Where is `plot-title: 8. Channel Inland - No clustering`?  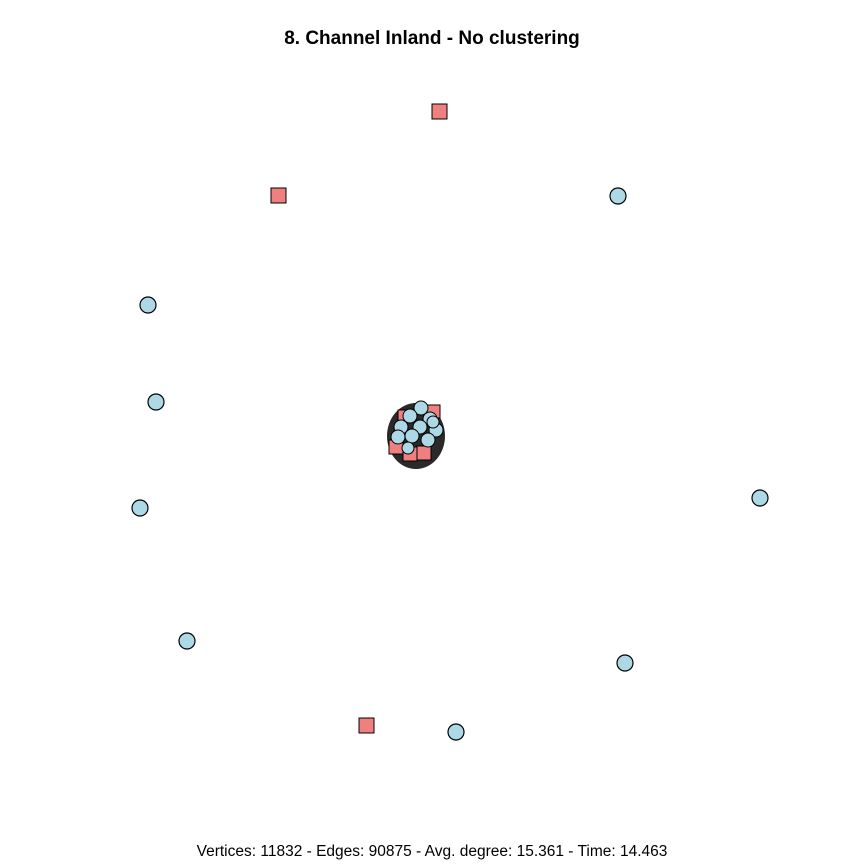 plot-title: 8. Channel Inland - No clustering is located at coordinates (432, 38).